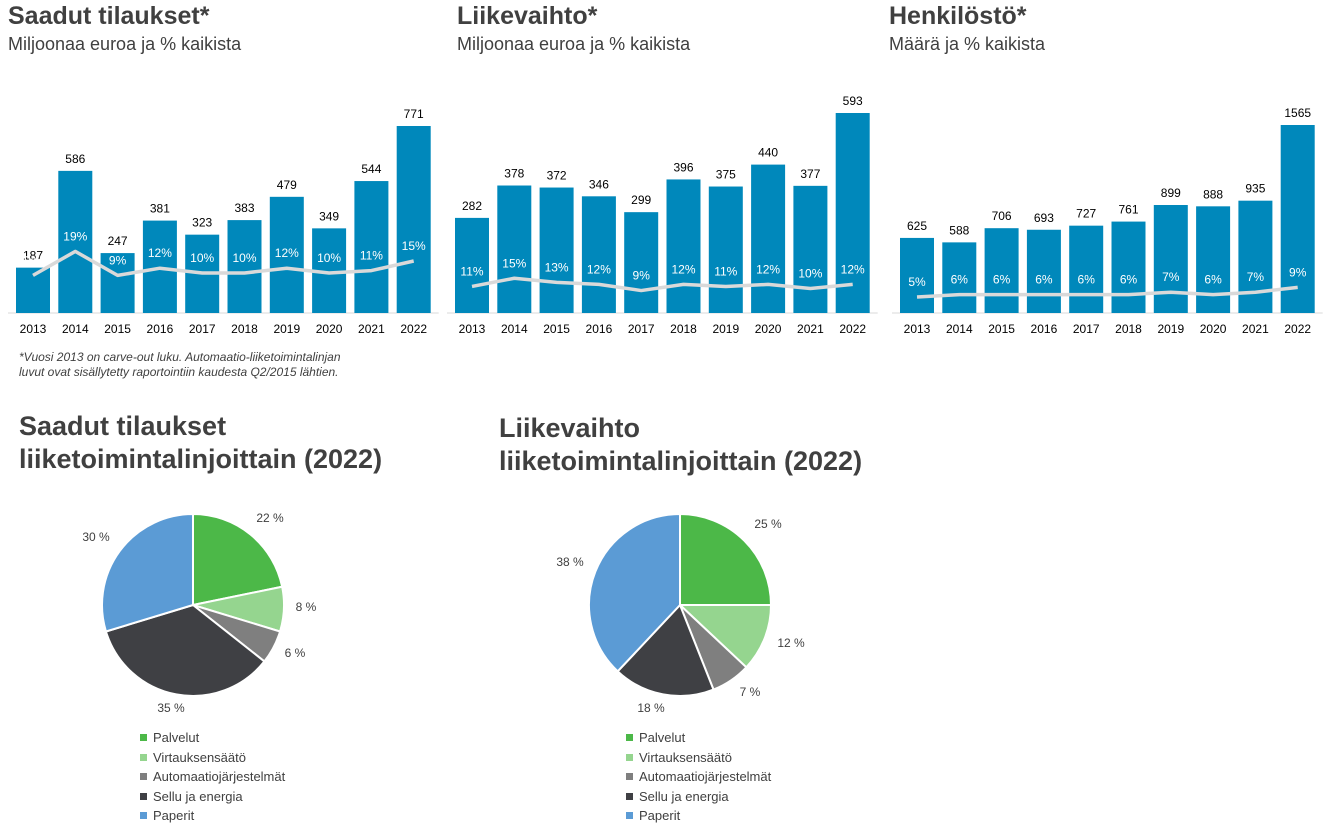 The image size is (1323, 829). I want to click on pie-slice-label: 6 %, so click(295, 653).